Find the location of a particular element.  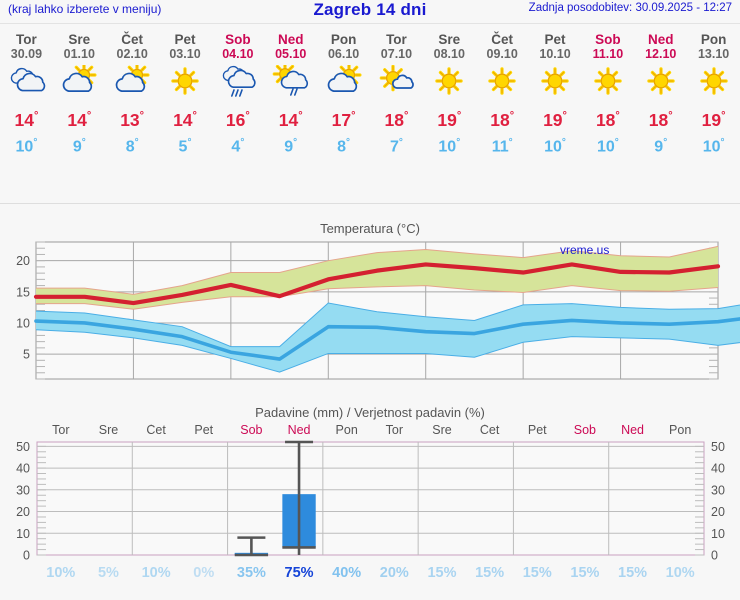

forecast-day-column: Čet 09.10 18° 11° is located at coordinates (502, 98).